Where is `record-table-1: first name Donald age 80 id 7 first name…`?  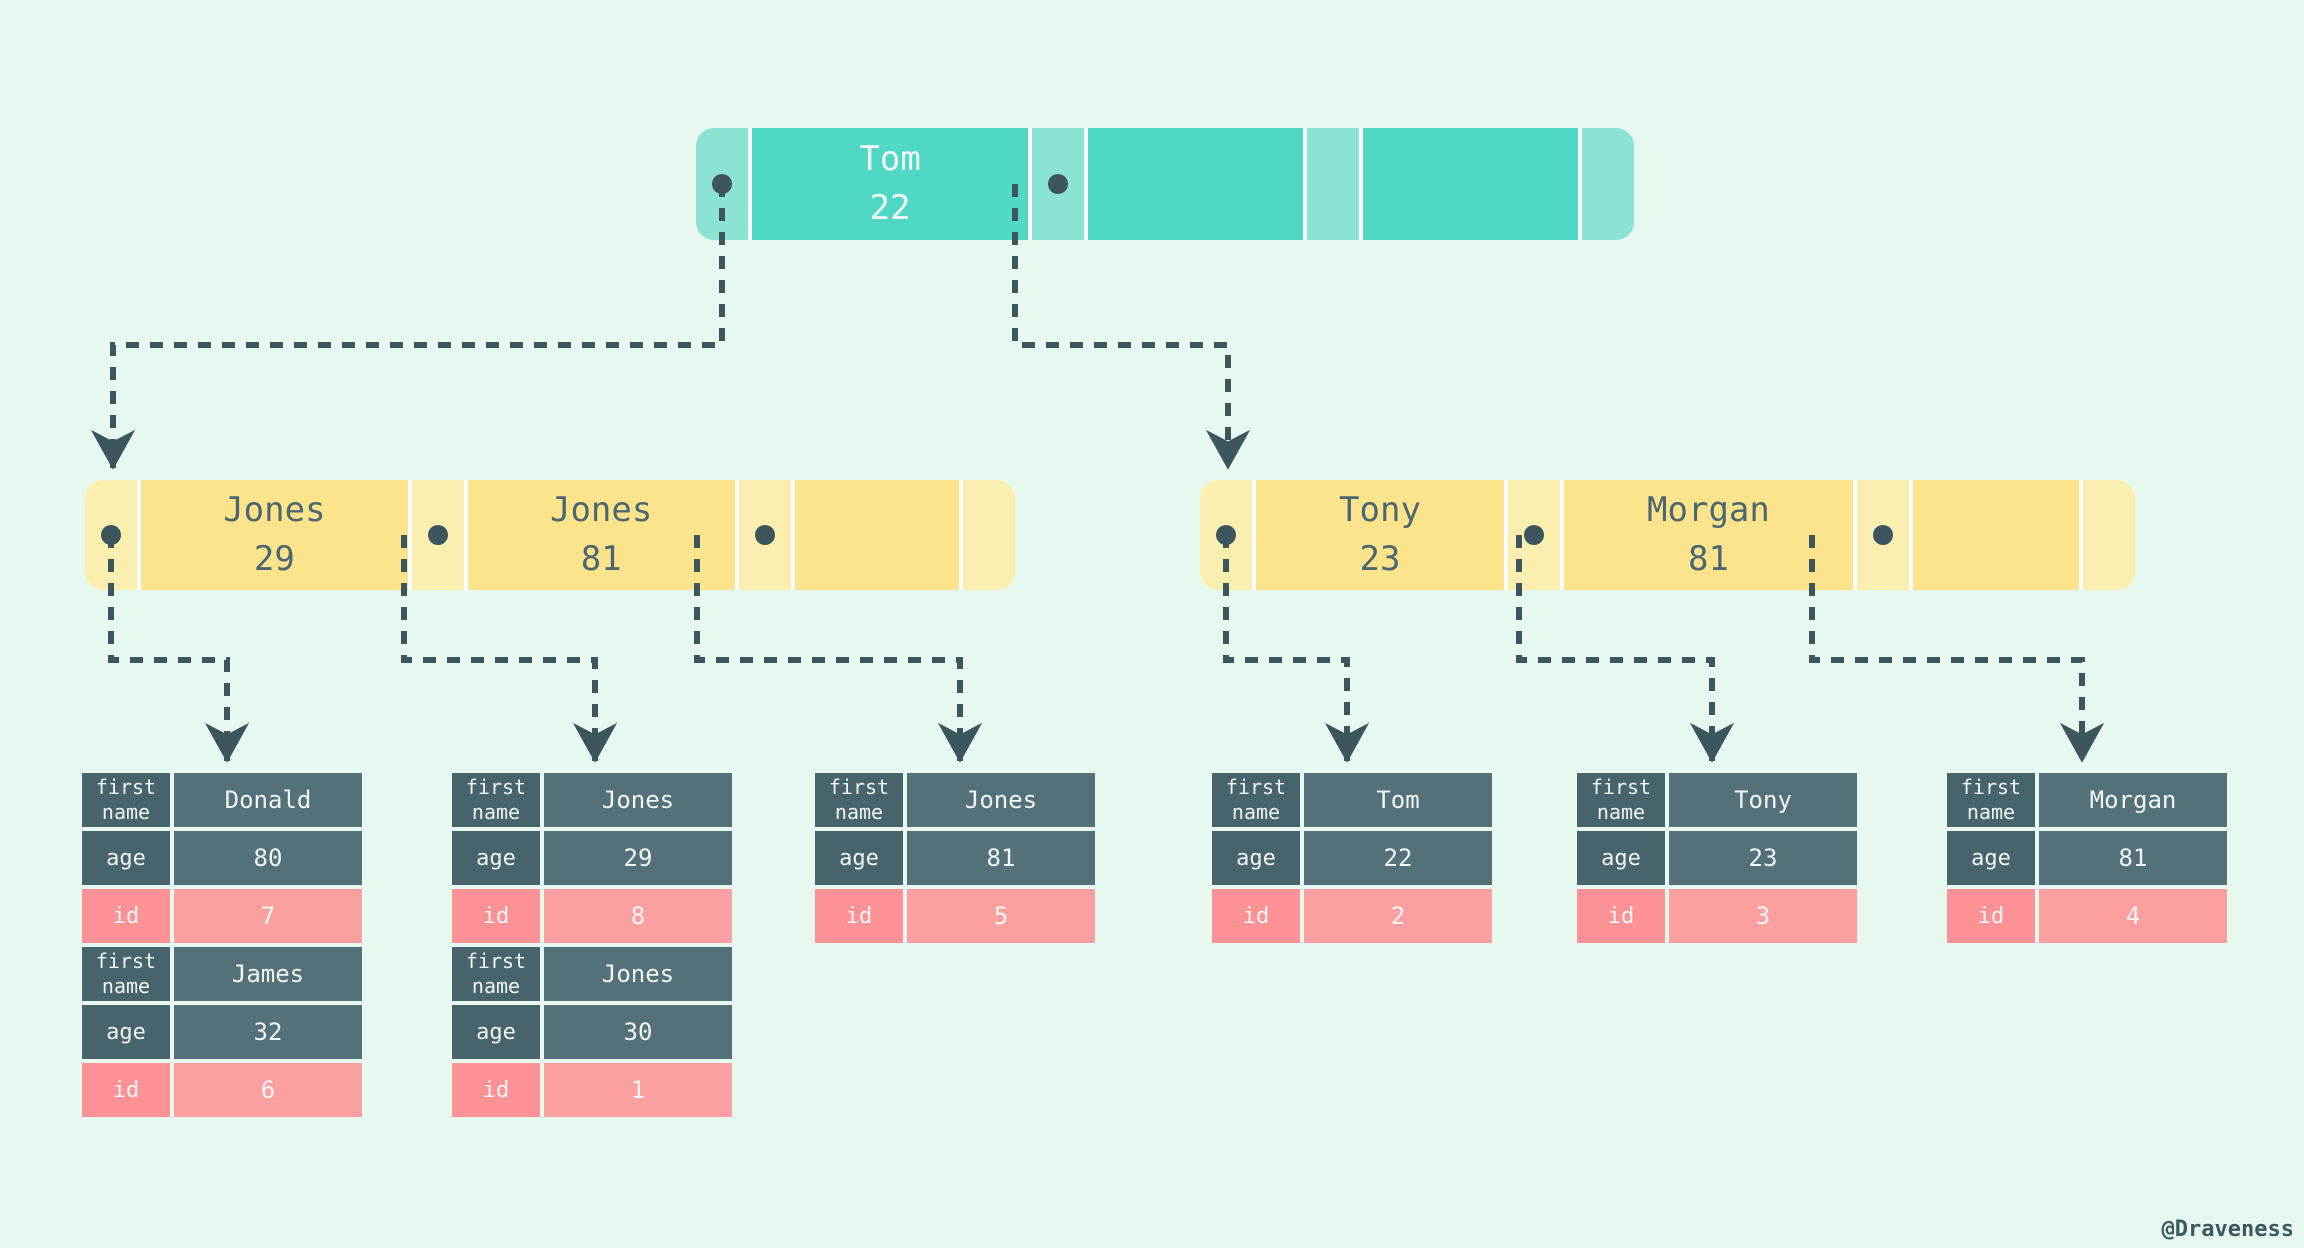 record-table-1: first name Donald age 80 id 7 first name… is located at coordinates (222, 945).